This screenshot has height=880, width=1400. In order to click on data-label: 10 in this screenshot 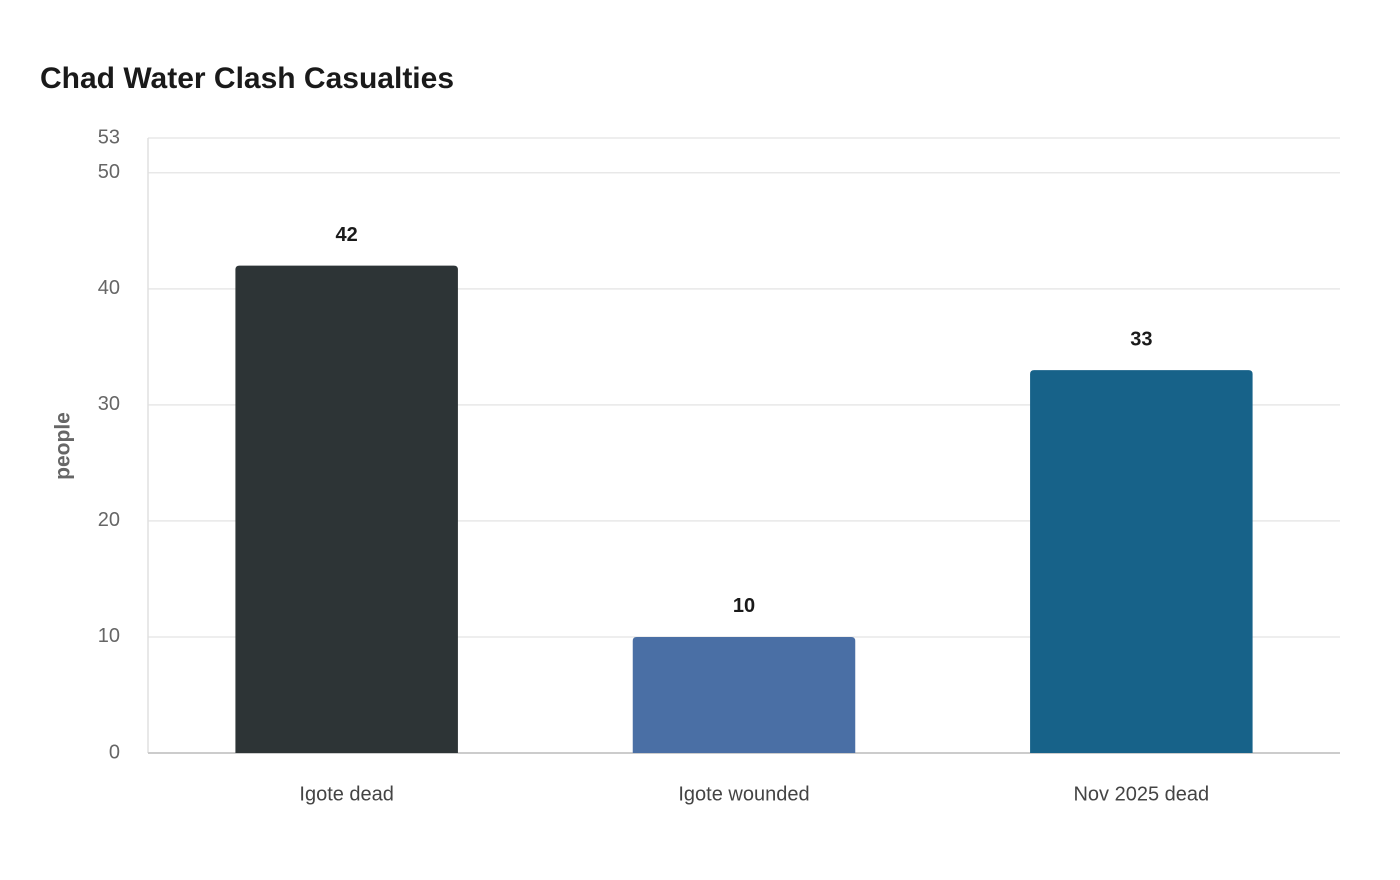, I will do `click(744, 606)`.